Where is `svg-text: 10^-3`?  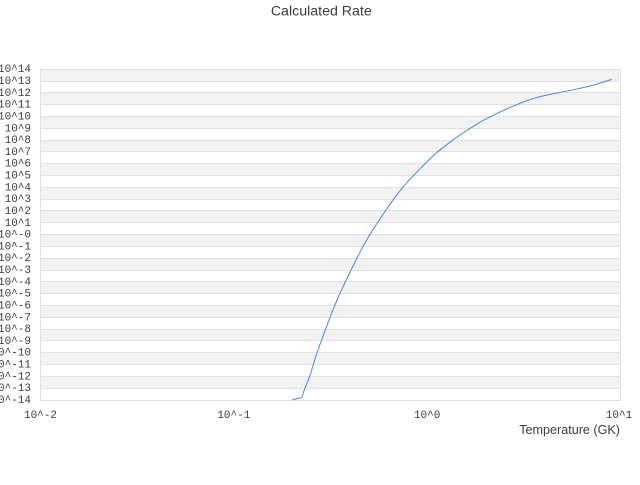
svg-text: 10^-3 is located at coordinates (15, 271).